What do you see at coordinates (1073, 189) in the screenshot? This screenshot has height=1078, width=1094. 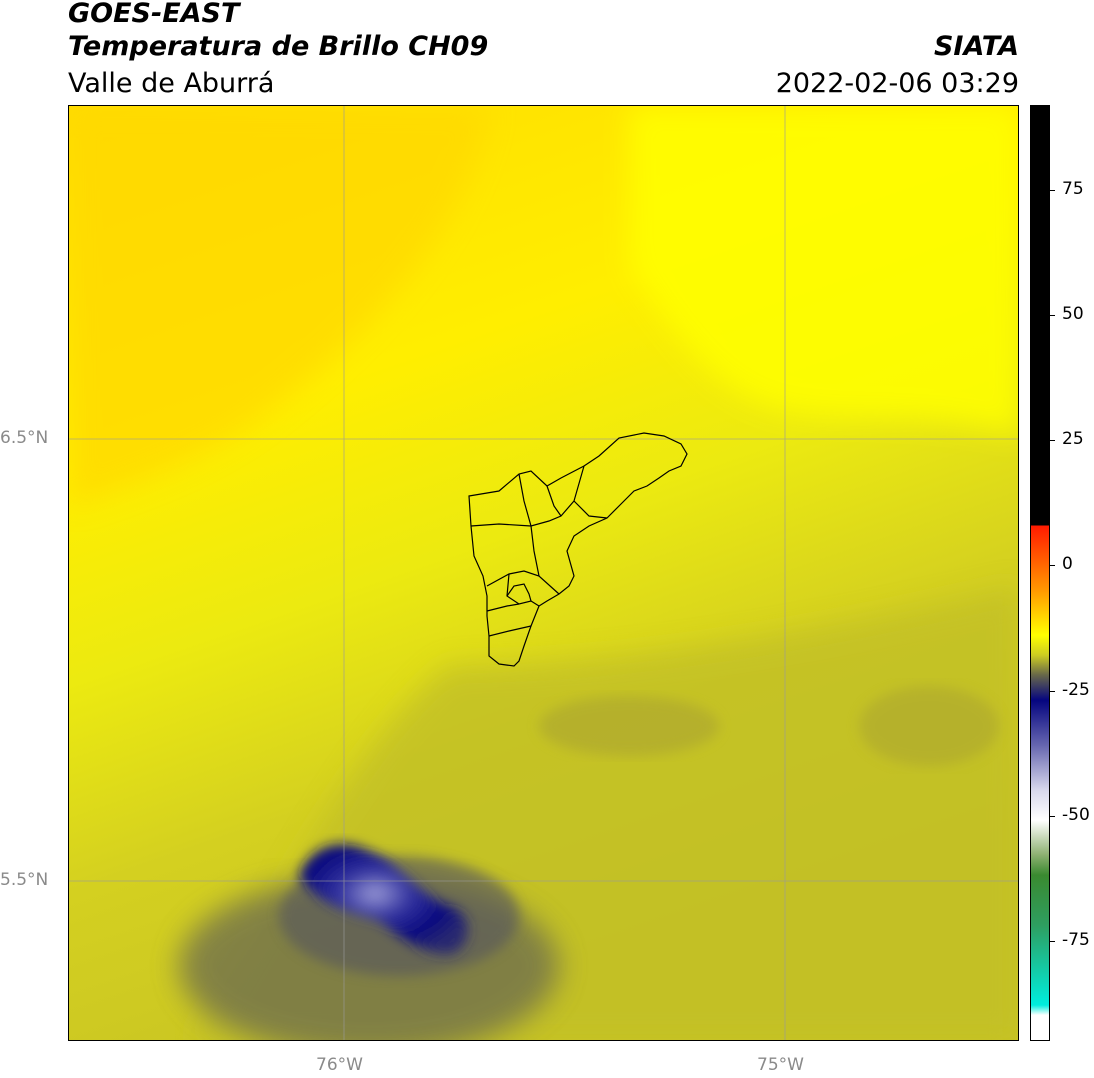 I see `colorbar-tick-label: 75` at bounding box center [1073, 189].